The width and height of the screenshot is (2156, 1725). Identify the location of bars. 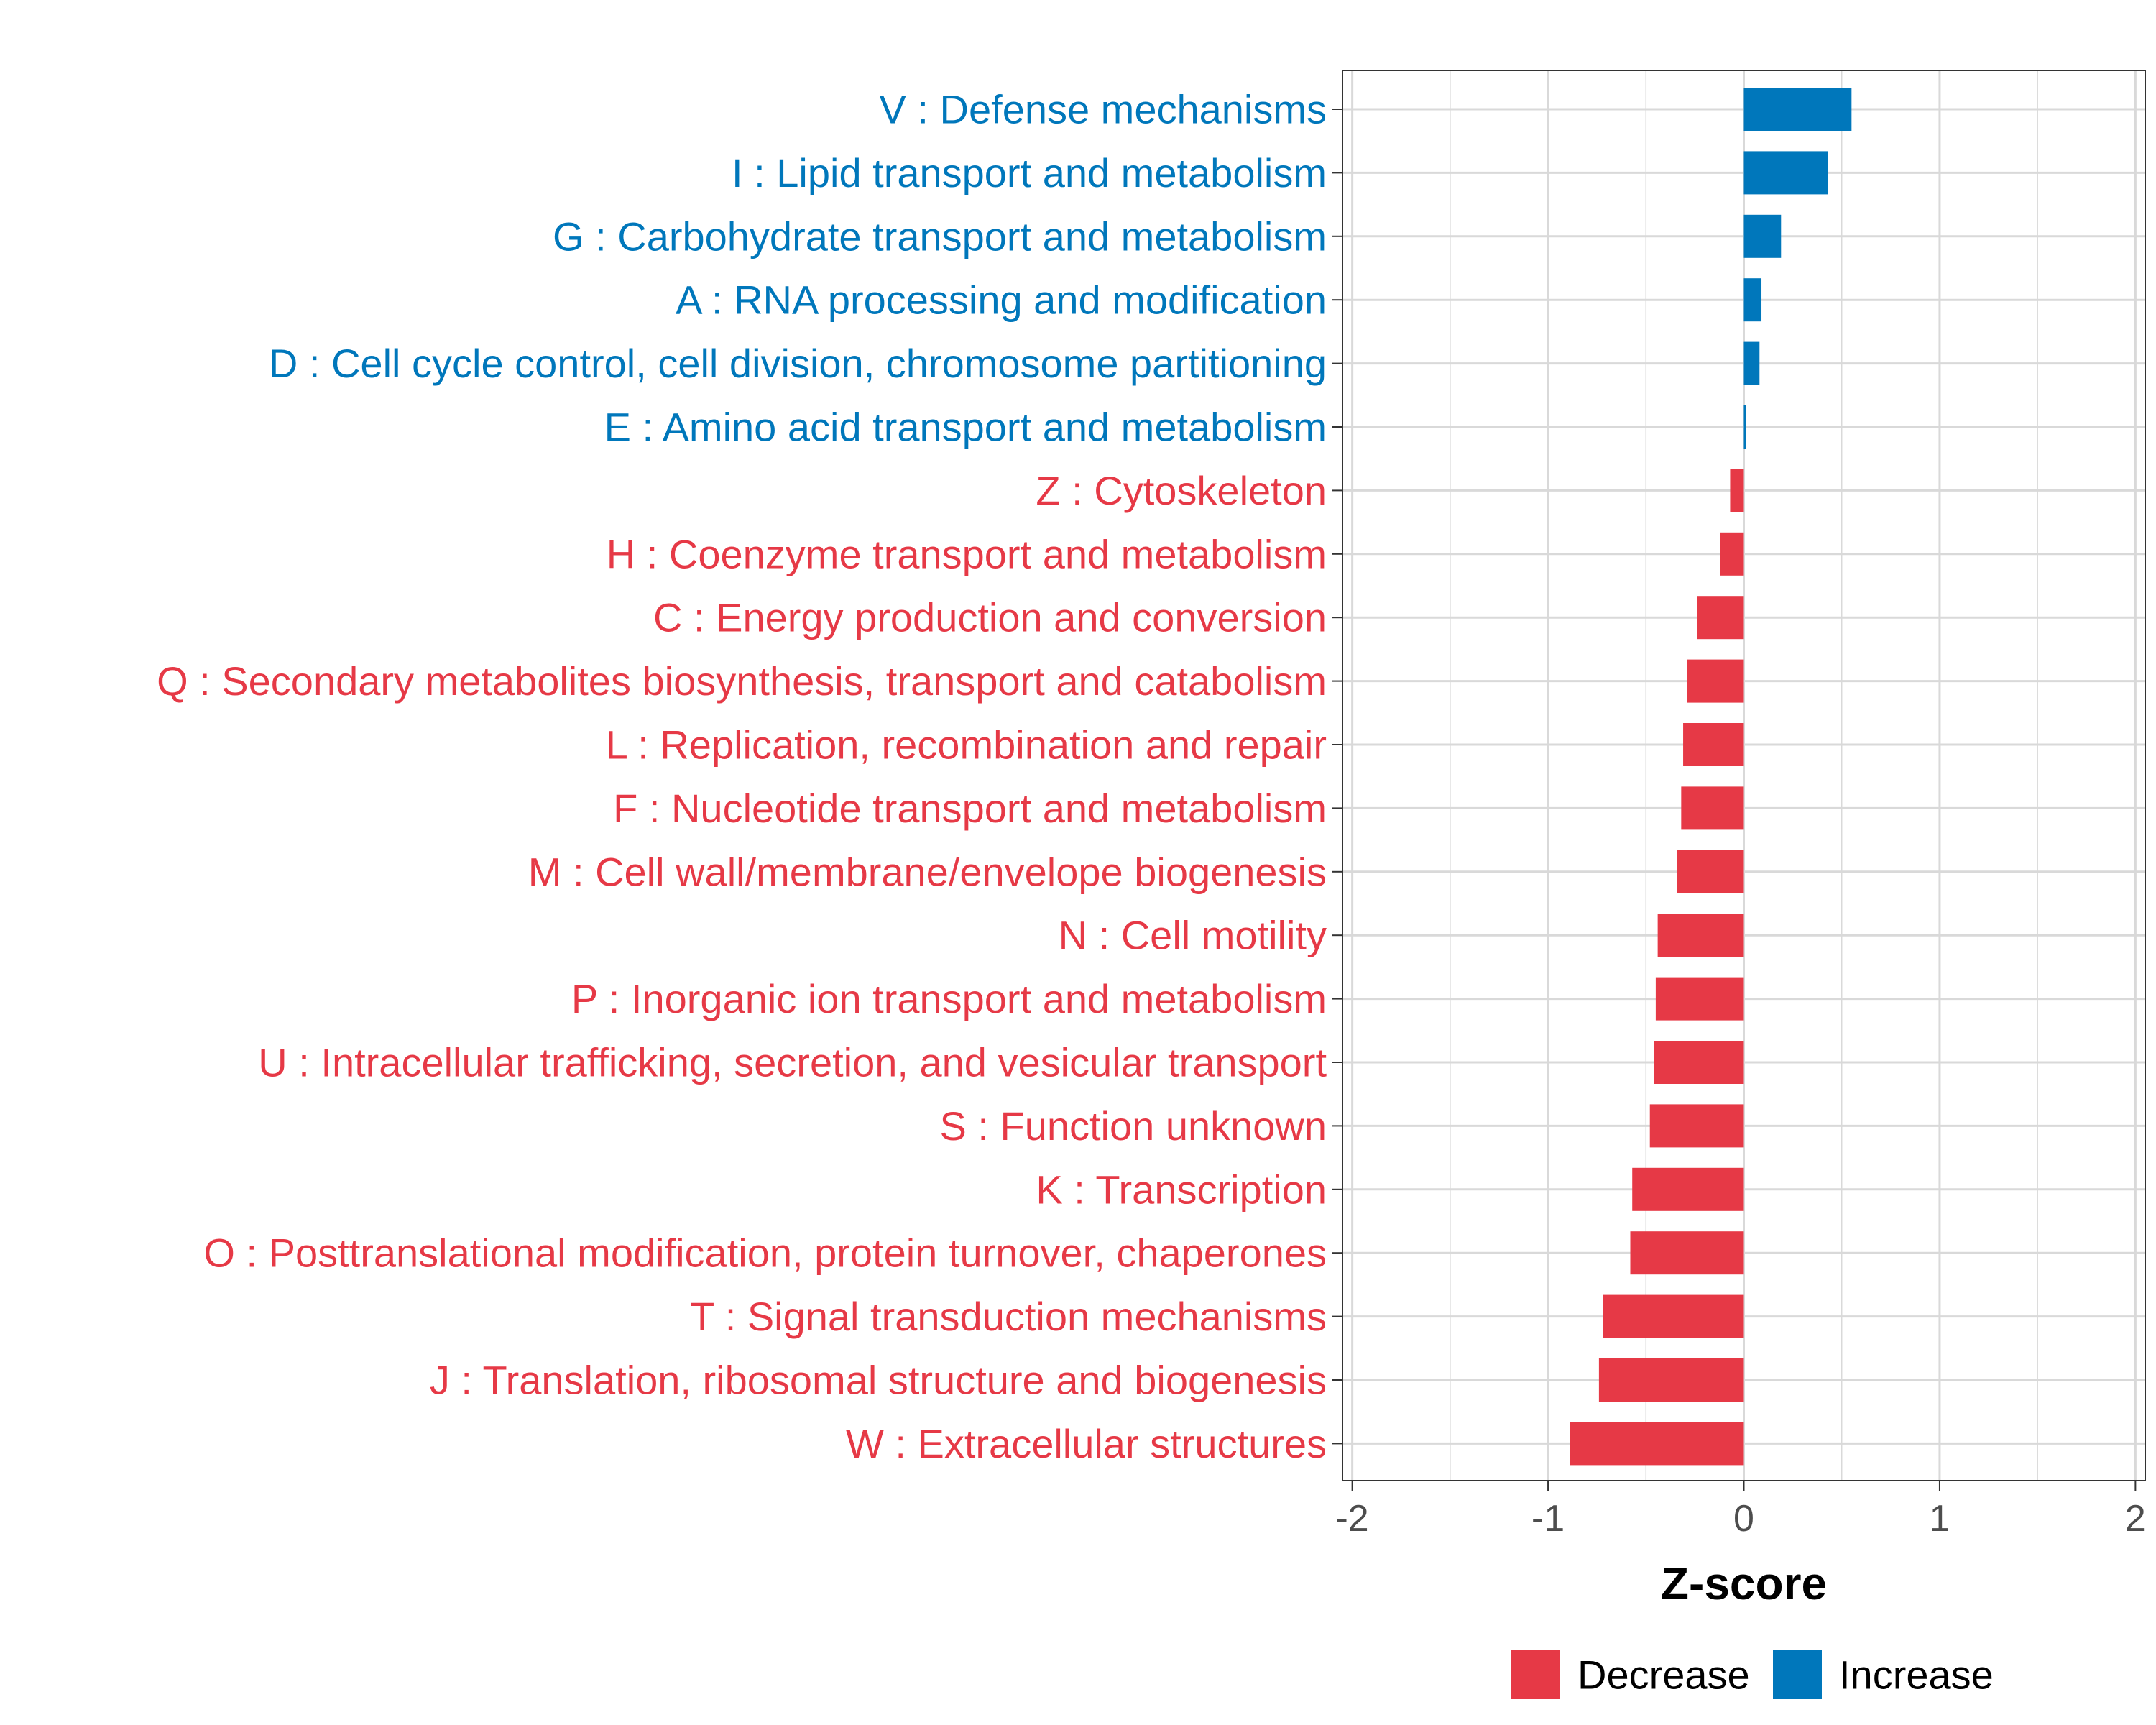
(1711, 777).